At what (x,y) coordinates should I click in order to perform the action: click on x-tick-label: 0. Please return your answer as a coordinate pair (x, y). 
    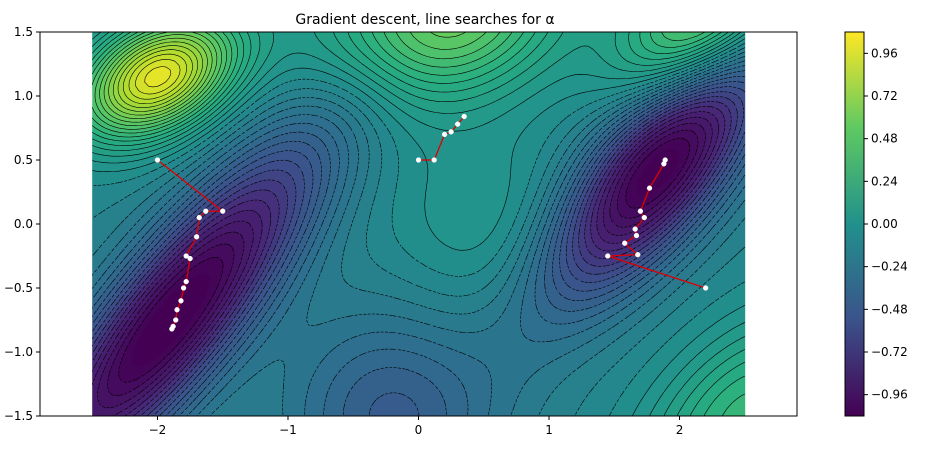
    Looking at the image, I should click on (419, 430).